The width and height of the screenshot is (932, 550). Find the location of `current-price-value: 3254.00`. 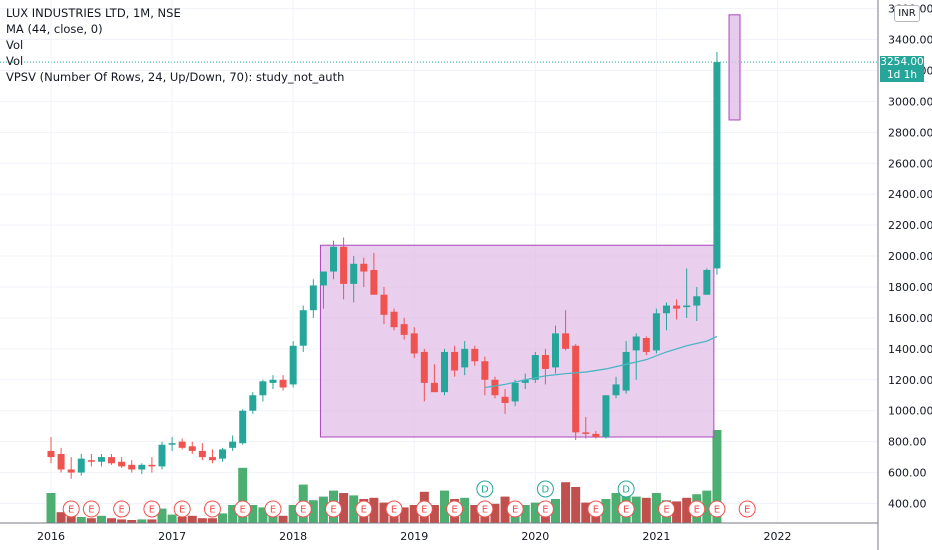

current-price-value: 3254.00 is located at coordinates (902, 62).